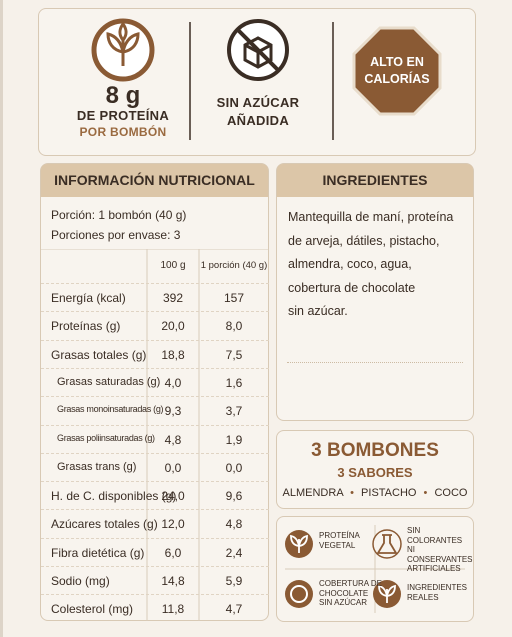  Describe the element at coordinates (234, 609) in the screenshot. I see `value-portion: 4,7` at that location.